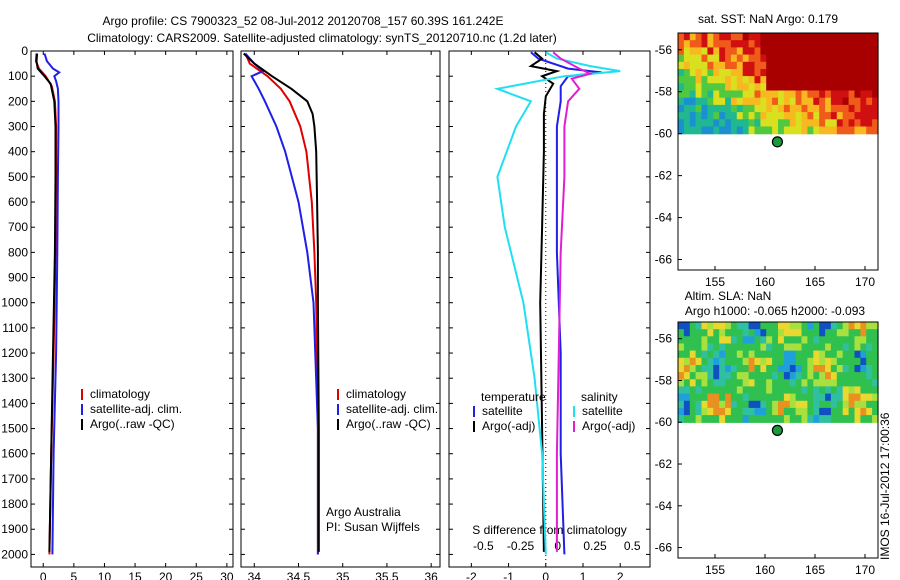 This screenshot has height=580, width=900. I want to click on x-tick-label: 25, so click(197, 575).